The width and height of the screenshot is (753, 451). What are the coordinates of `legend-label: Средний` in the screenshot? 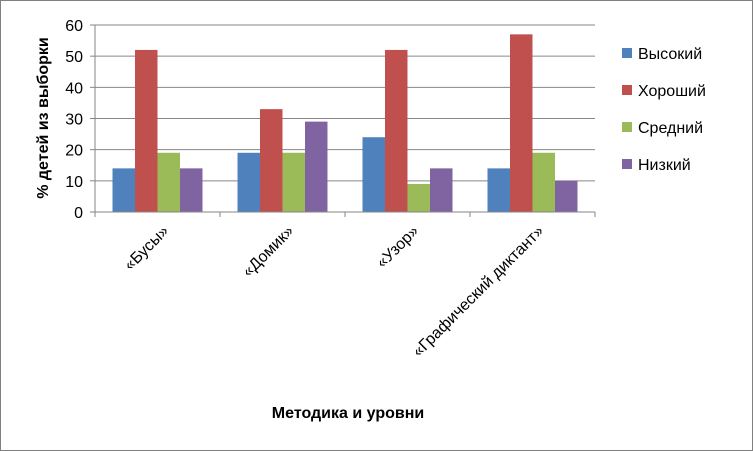 It's located at (670, 128).